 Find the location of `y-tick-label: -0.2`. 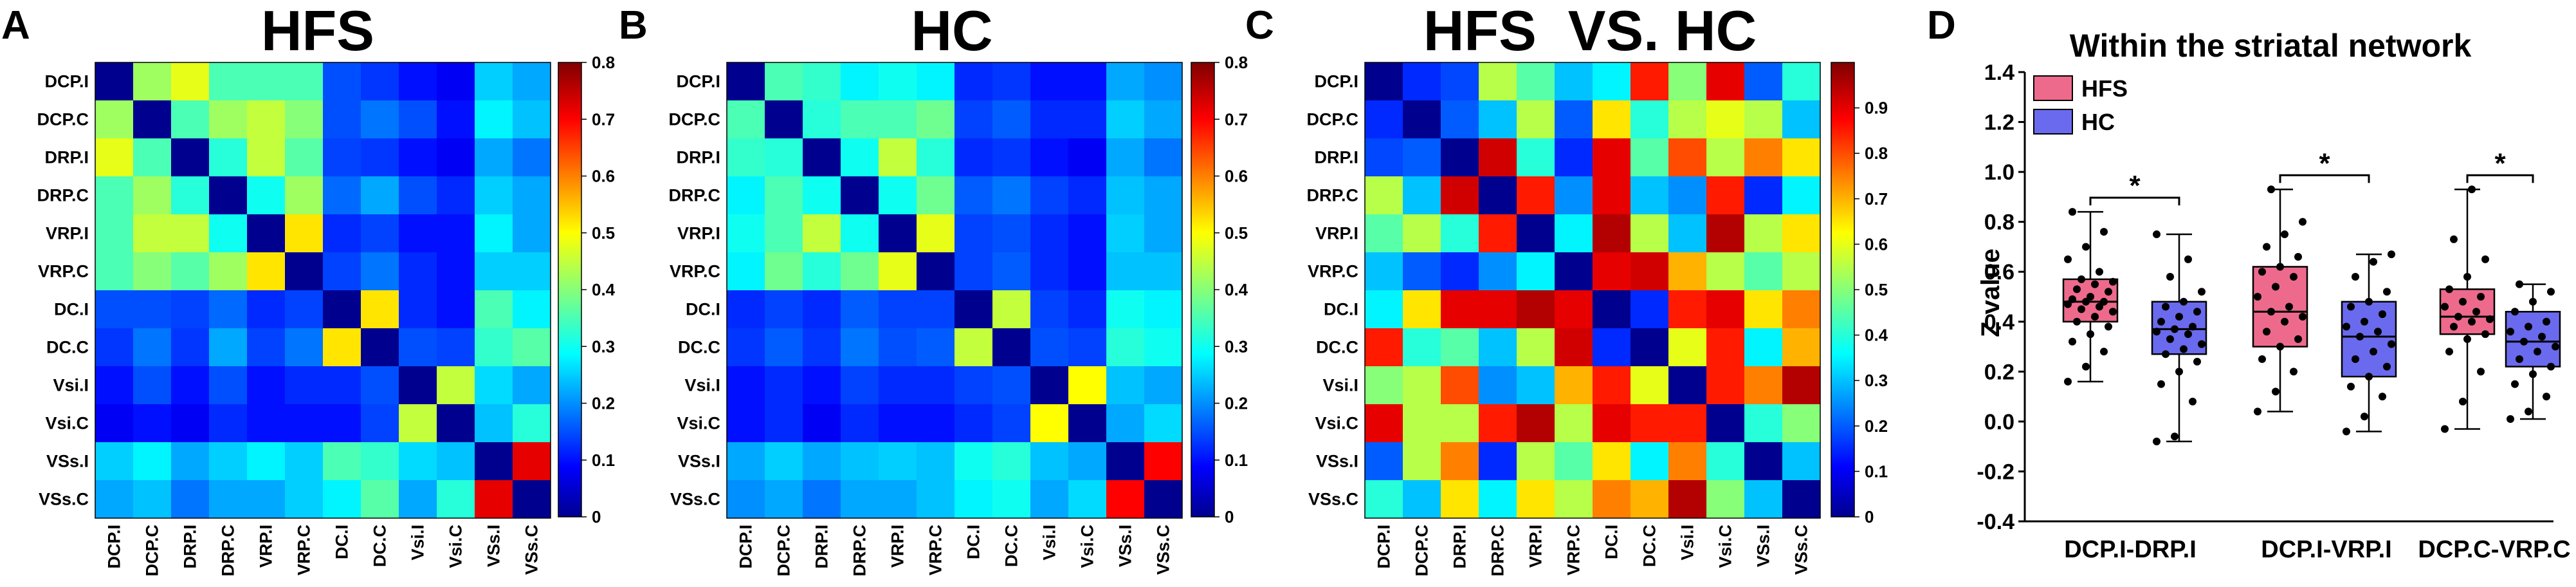

y-tick-label: -0.2 is located at coordinates (1995, 472).